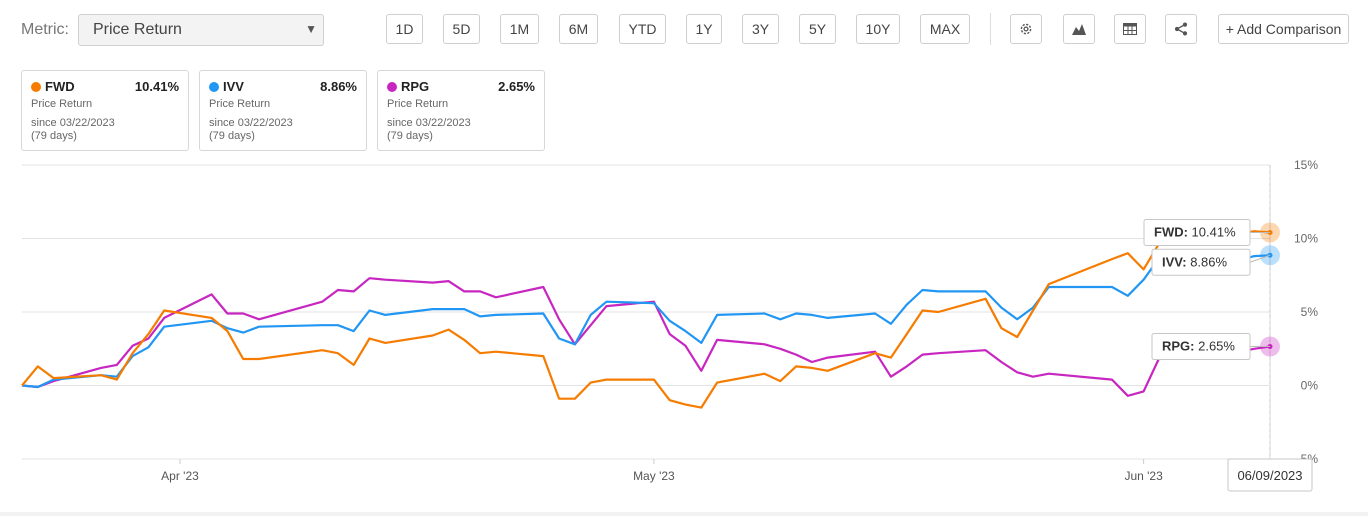 This screenshot has width=1368, height=516. Describe the element at coordinates (1143, 476) in the screenshot. I see `x-tick-label: Jun '23` at that location.